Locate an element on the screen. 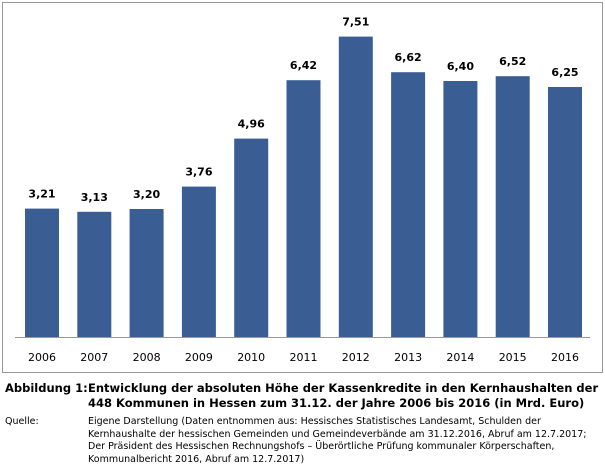 The height and width of the screenshot is (468, 605). x-tick-label: 2016 is located at coordinates (565, 357).